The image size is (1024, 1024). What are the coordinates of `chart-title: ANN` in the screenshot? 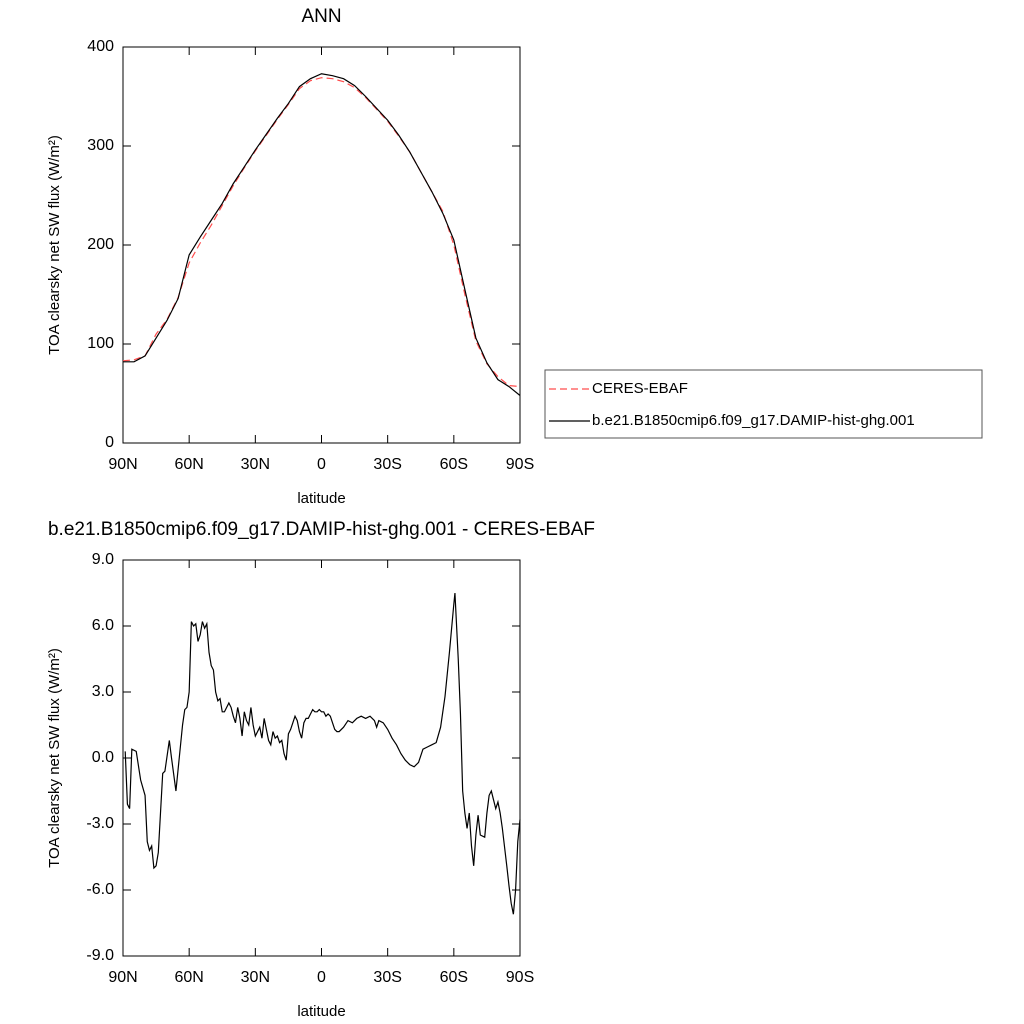 It's located at (321, 16).